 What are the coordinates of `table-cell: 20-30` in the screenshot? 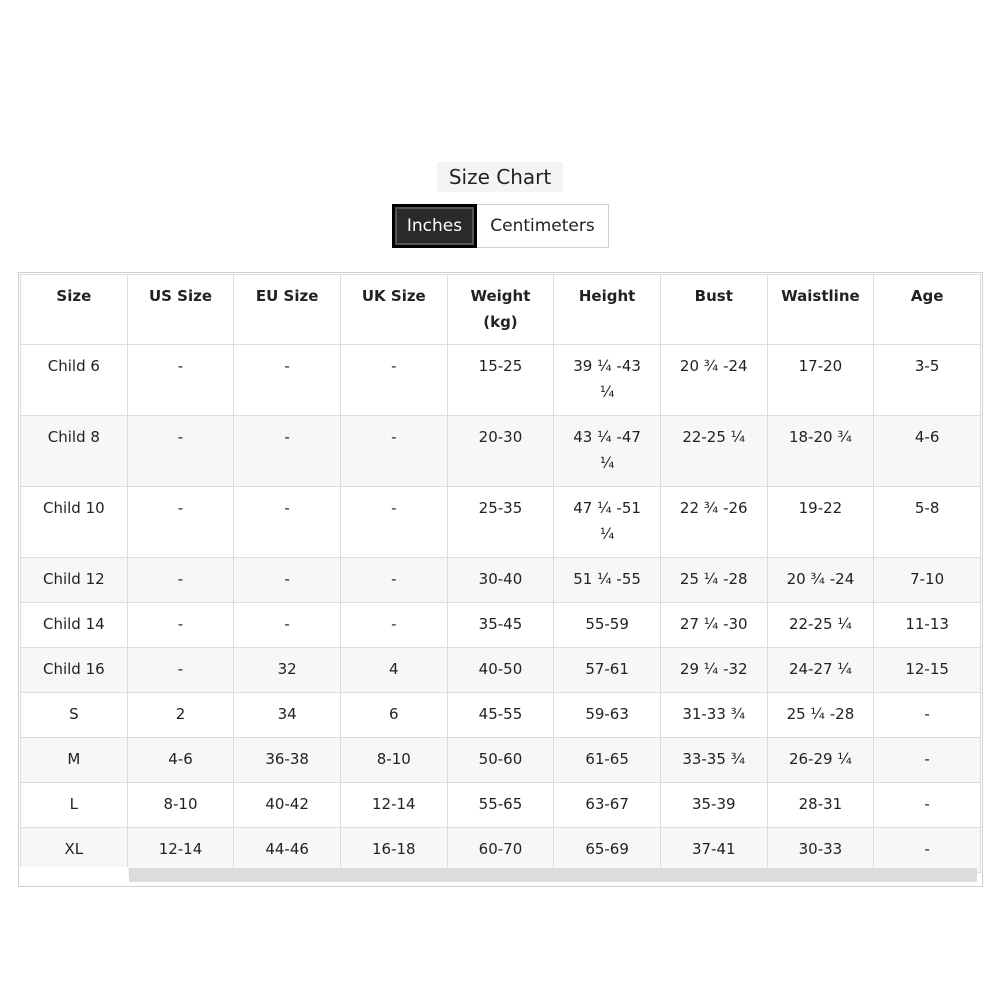 It's located at (500, 451).